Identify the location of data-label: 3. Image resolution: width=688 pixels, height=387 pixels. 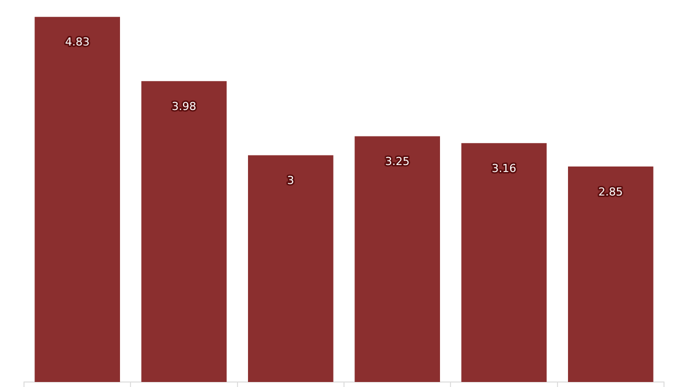
(290, 181).